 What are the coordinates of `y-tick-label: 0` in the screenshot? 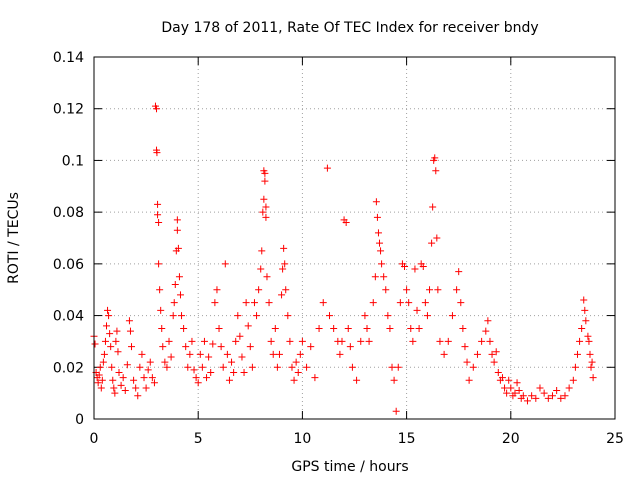 It's located at (79, 420).